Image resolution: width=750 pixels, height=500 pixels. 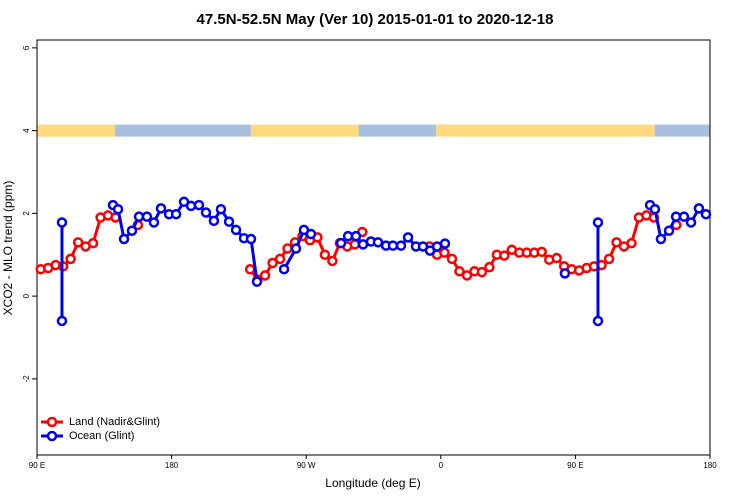 I want to click on y-axis-label: XCO2 - MLO trend (ppm), so click(x=8, y=248).